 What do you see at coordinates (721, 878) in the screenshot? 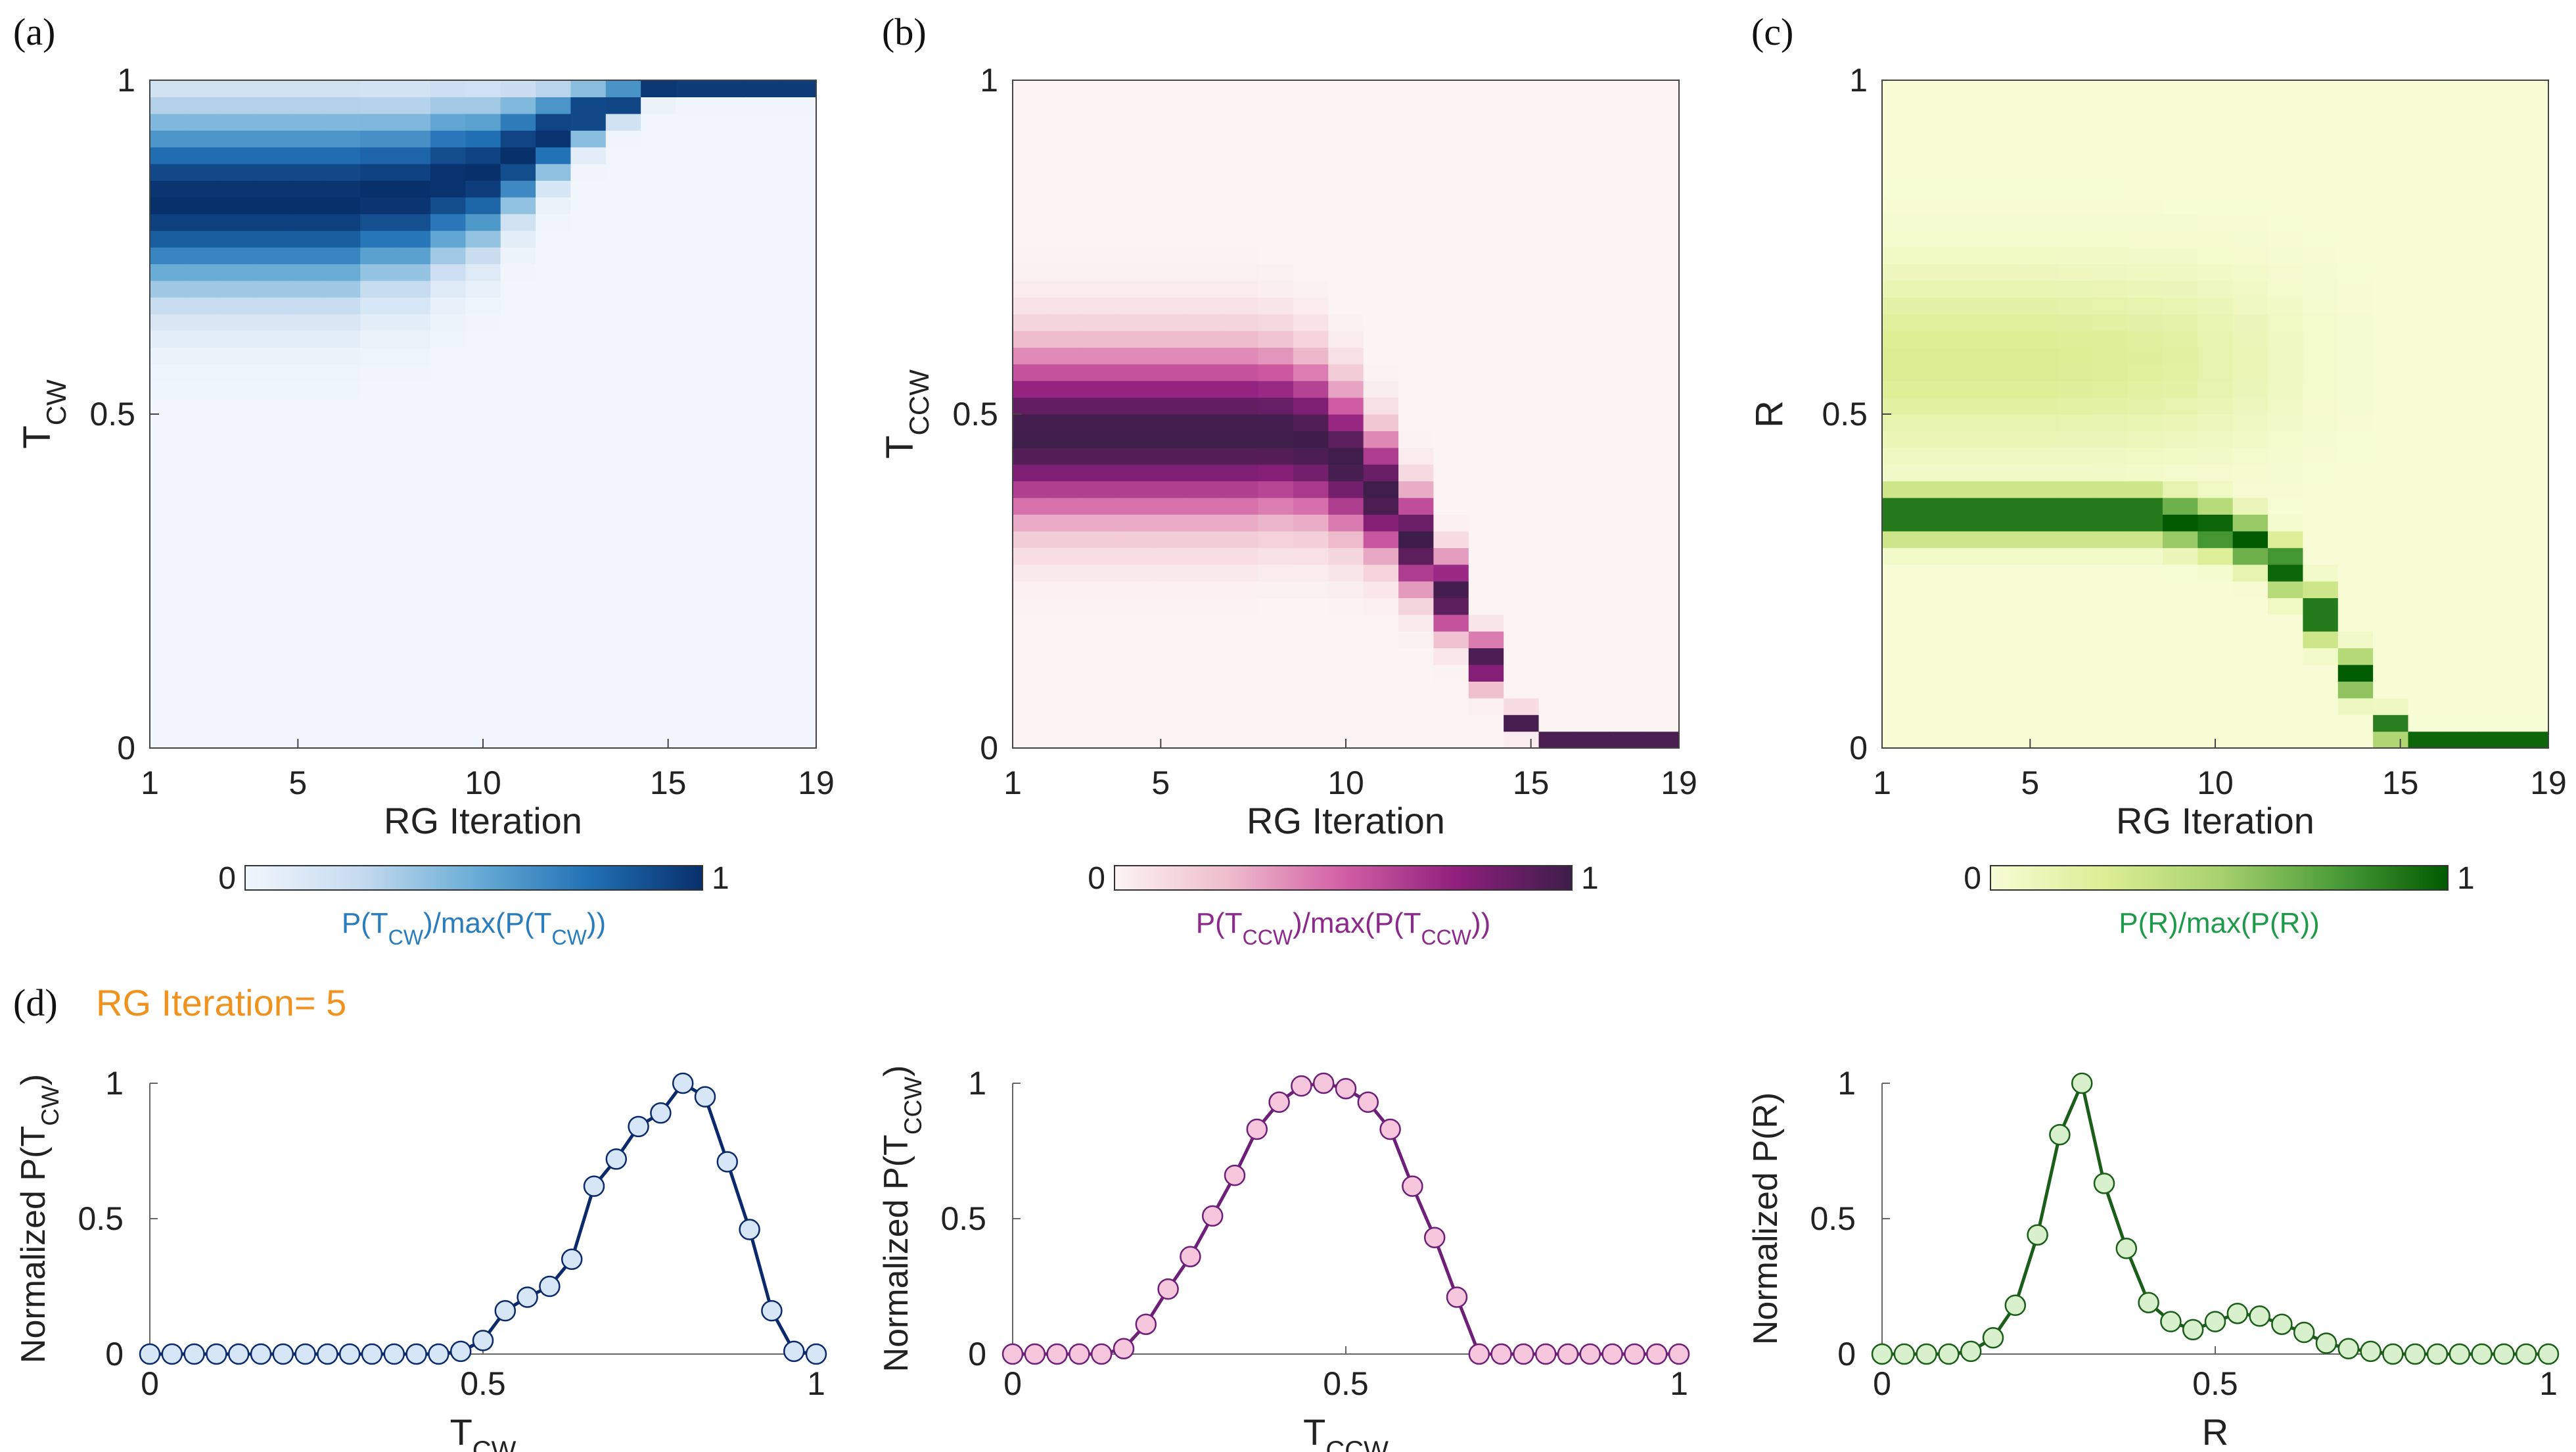
I see `colorbar-max-label: 1` at bounding box center [721, 878].